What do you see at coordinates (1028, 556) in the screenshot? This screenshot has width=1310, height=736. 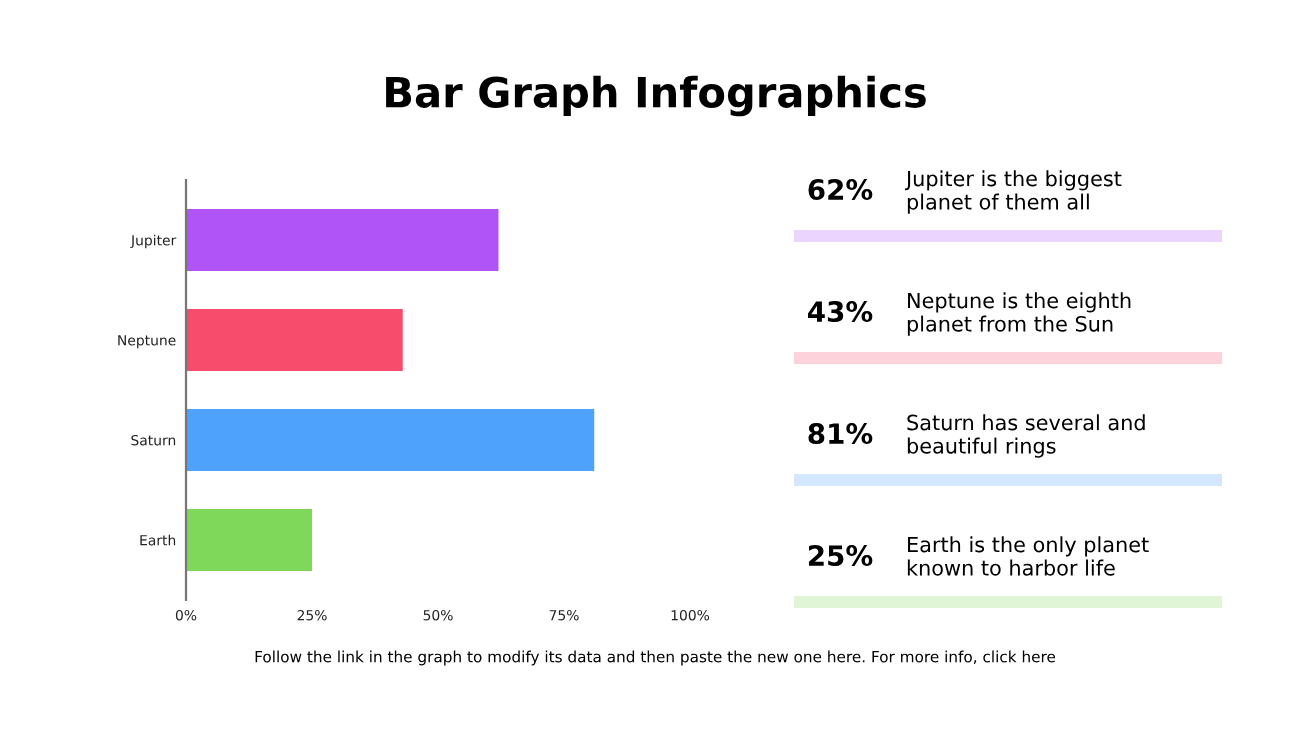 I see `text: Earth is the only planet known to harbor life` at bounding box center [1028, 556].